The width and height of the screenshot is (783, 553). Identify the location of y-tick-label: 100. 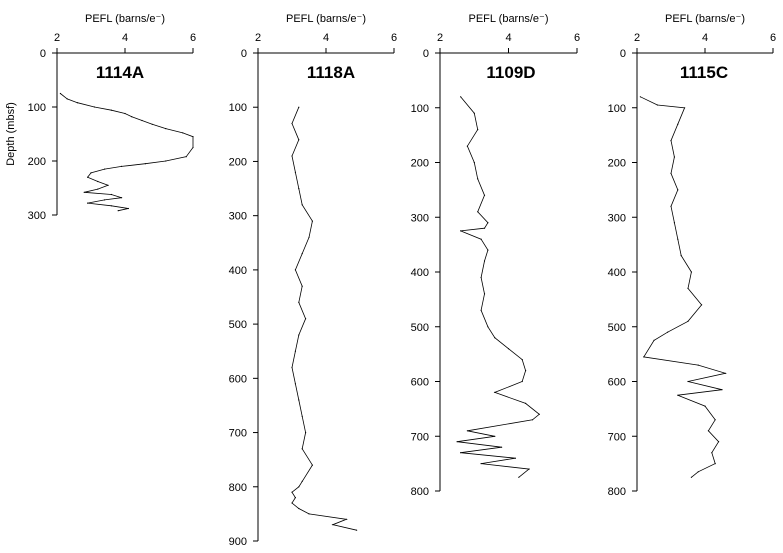
(238, 108).